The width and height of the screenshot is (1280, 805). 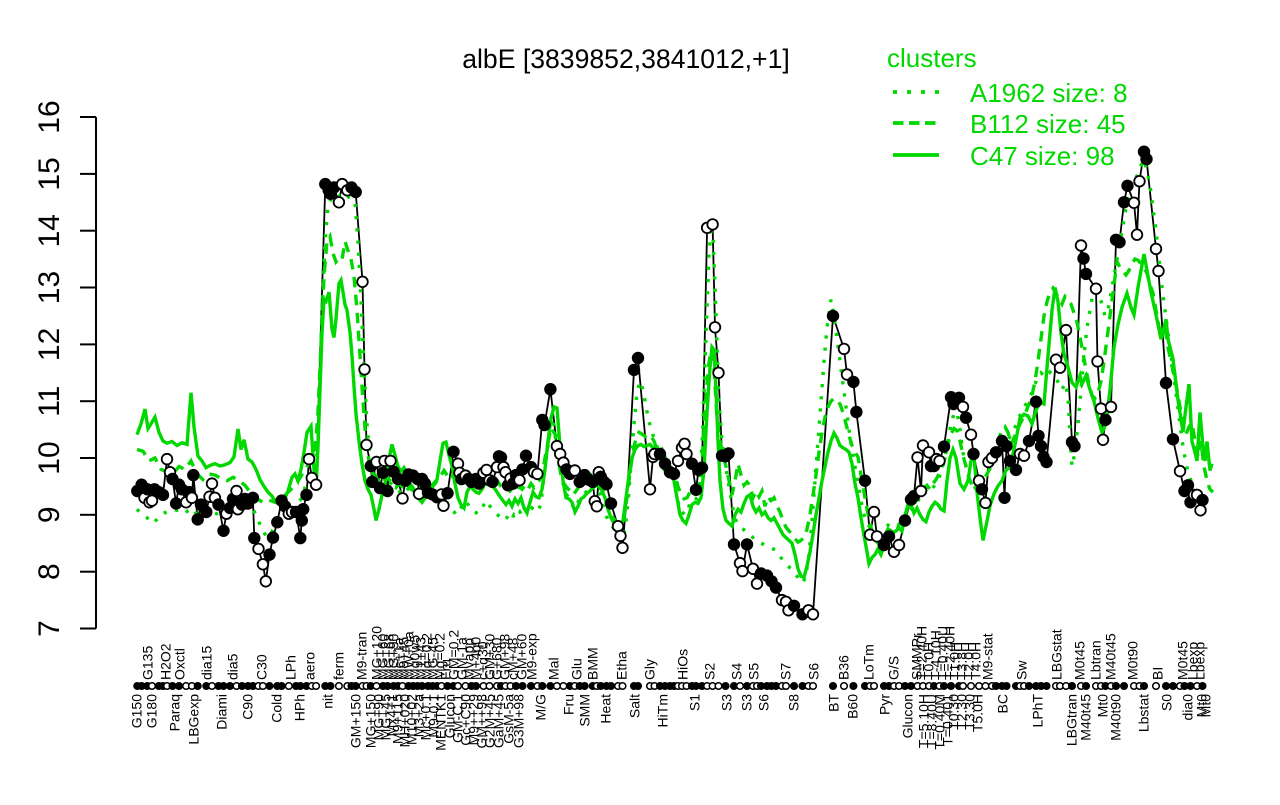 What do you see at coordinates (532, 656) in the screenshot?
I see `svg-text: M9-exp` at bounding box center [532, 656].